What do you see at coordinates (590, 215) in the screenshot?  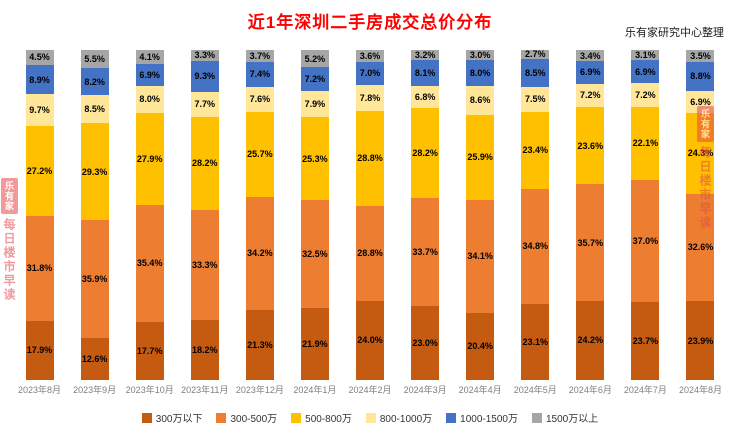 I see `bar-column: 3.4% 6.9% 7.2% 23.6% 35.7% 24.2%` at bounding box center [590, 215].